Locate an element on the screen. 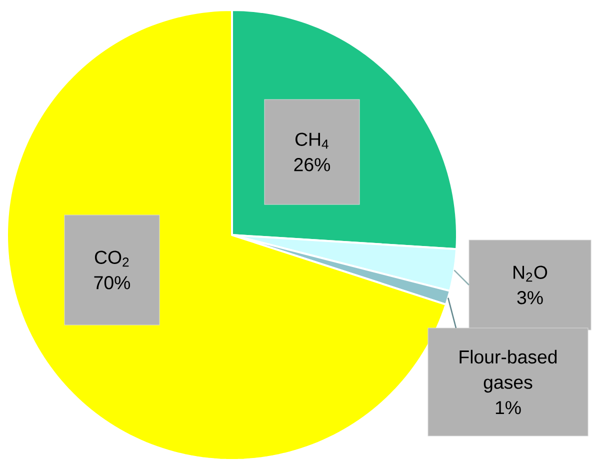 This screenshot has height=461, width=611. data-label: 70% is located at coordinates (112, 283).